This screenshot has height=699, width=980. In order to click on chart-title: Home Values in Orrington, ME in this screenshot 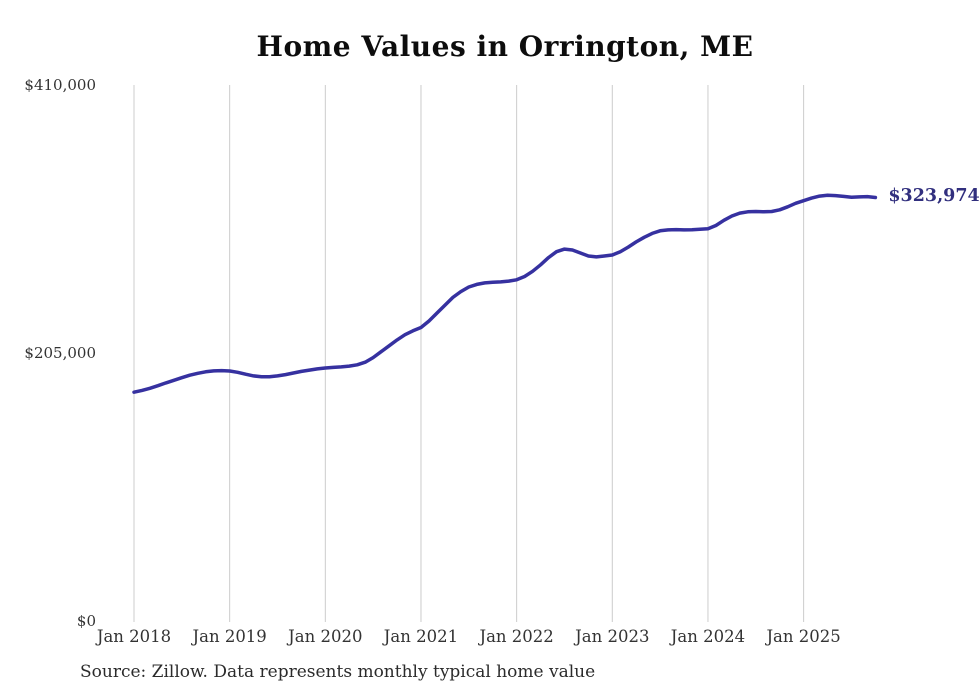, I will do `click(505, 46)`.